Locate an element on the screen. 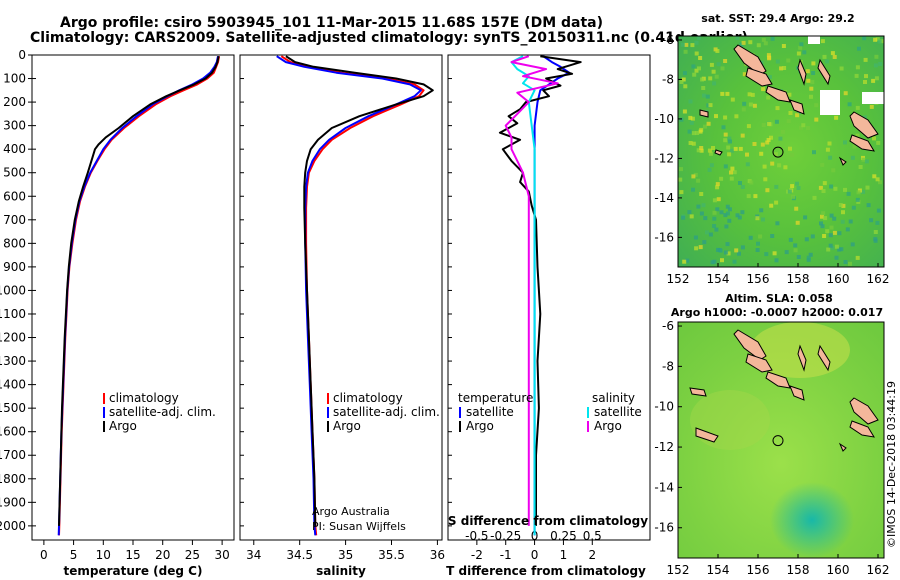 This screenshot has width=900, height=580. salinity-difference-label: S difference from climatology is located at coordinates (548, 521).